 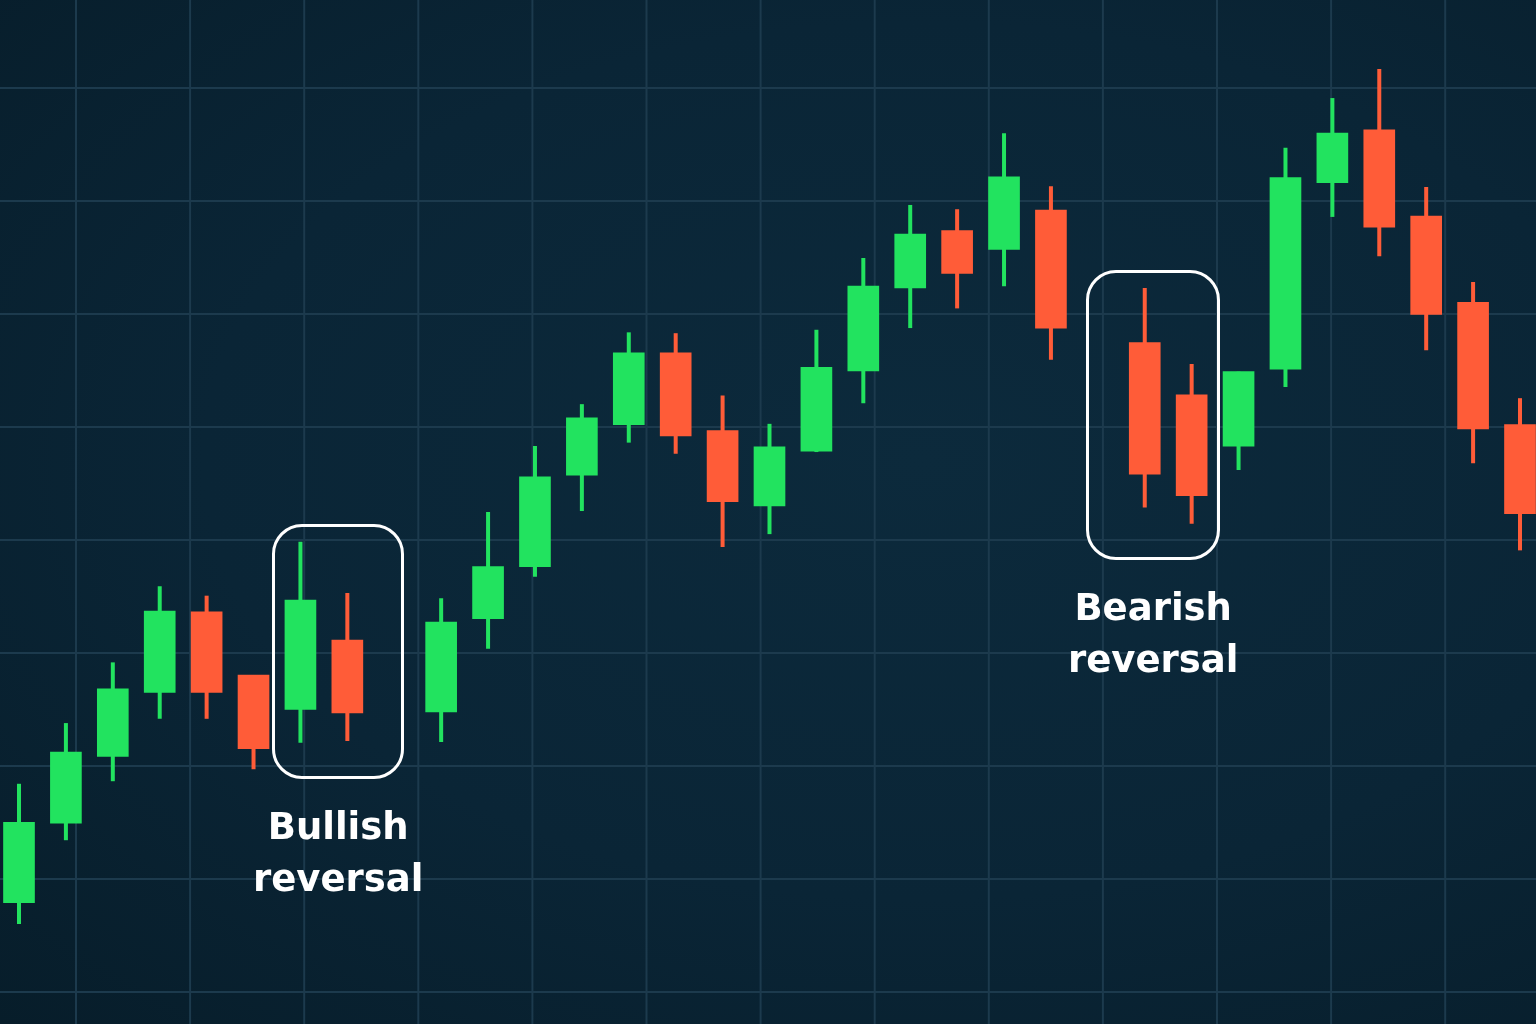 What do you see at coordinates (338, 852) in the screenshot?
I see `annotation: Bullish reversal` at bounding box center [338, 852].